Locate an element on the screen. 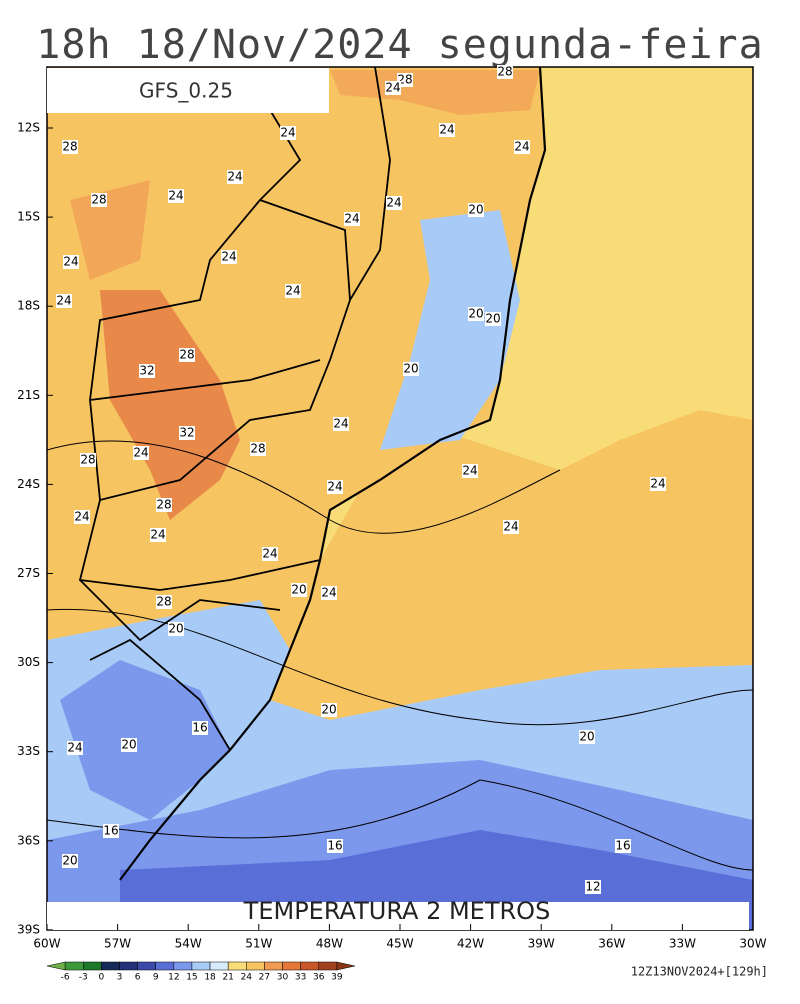 The width and height of the screenshot is (800, 1004). lon-label: 39W is located at coordinates (541, 944).